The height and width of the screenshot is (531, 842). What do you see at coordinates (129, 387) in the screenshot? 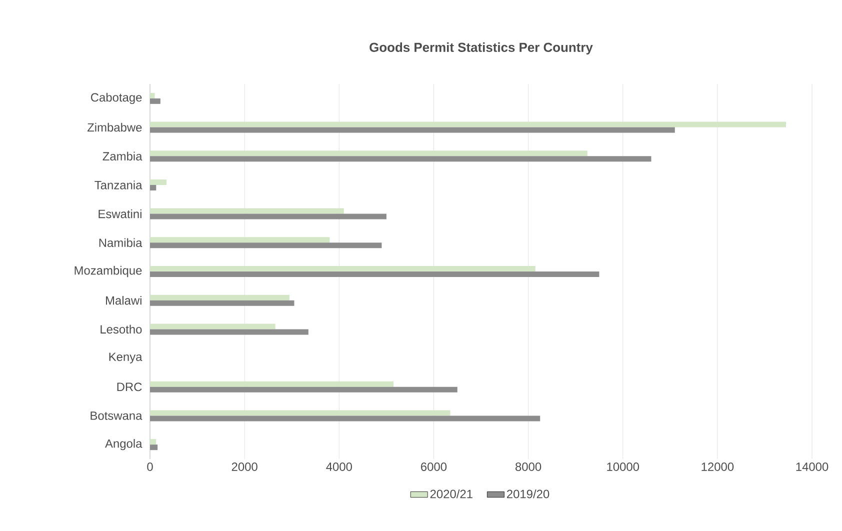
I see `y-tick-label: DRC` at bounding box center [129, 387].